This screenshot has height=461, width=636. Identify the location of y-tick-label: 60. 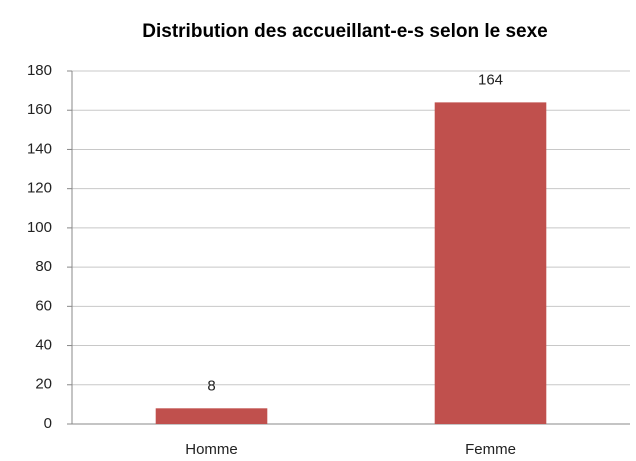
(43, 305).